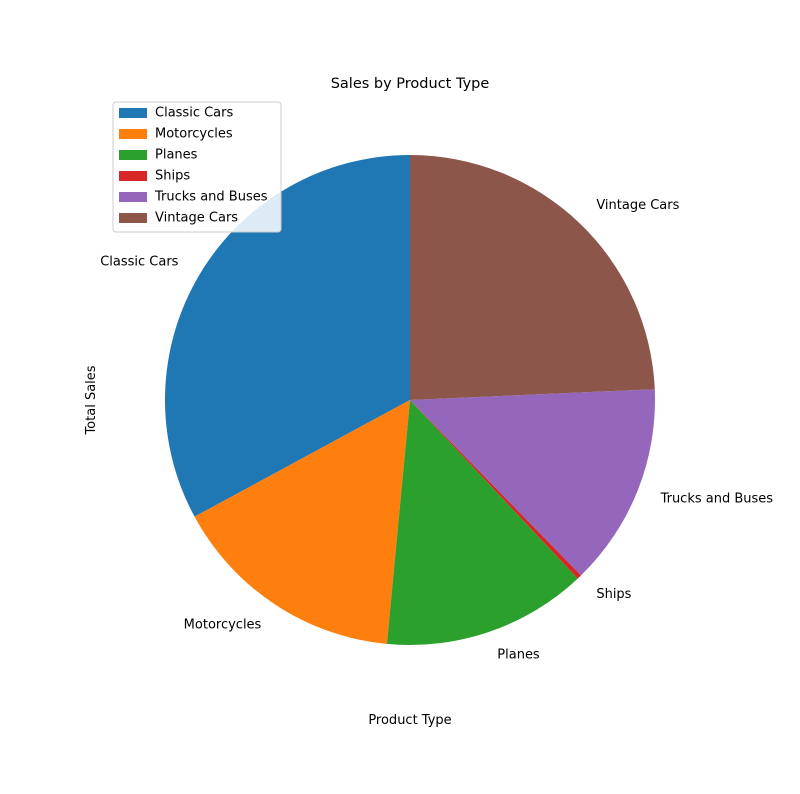 The width and height of the screenshot is (800, 794). I want to click on legend-label-trucks-and-buses: Trucks and Buses, so click(211, 197).